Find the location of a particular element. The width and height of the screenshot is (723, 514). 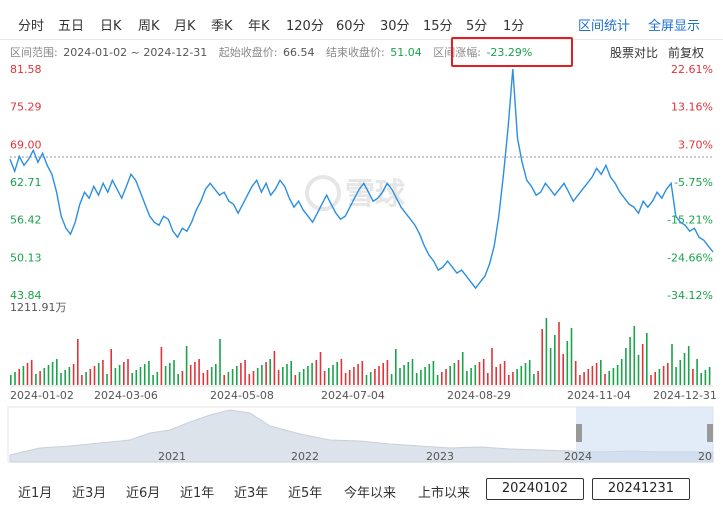

tab-weekly-k: 周K is located at coordinates (149, 26).